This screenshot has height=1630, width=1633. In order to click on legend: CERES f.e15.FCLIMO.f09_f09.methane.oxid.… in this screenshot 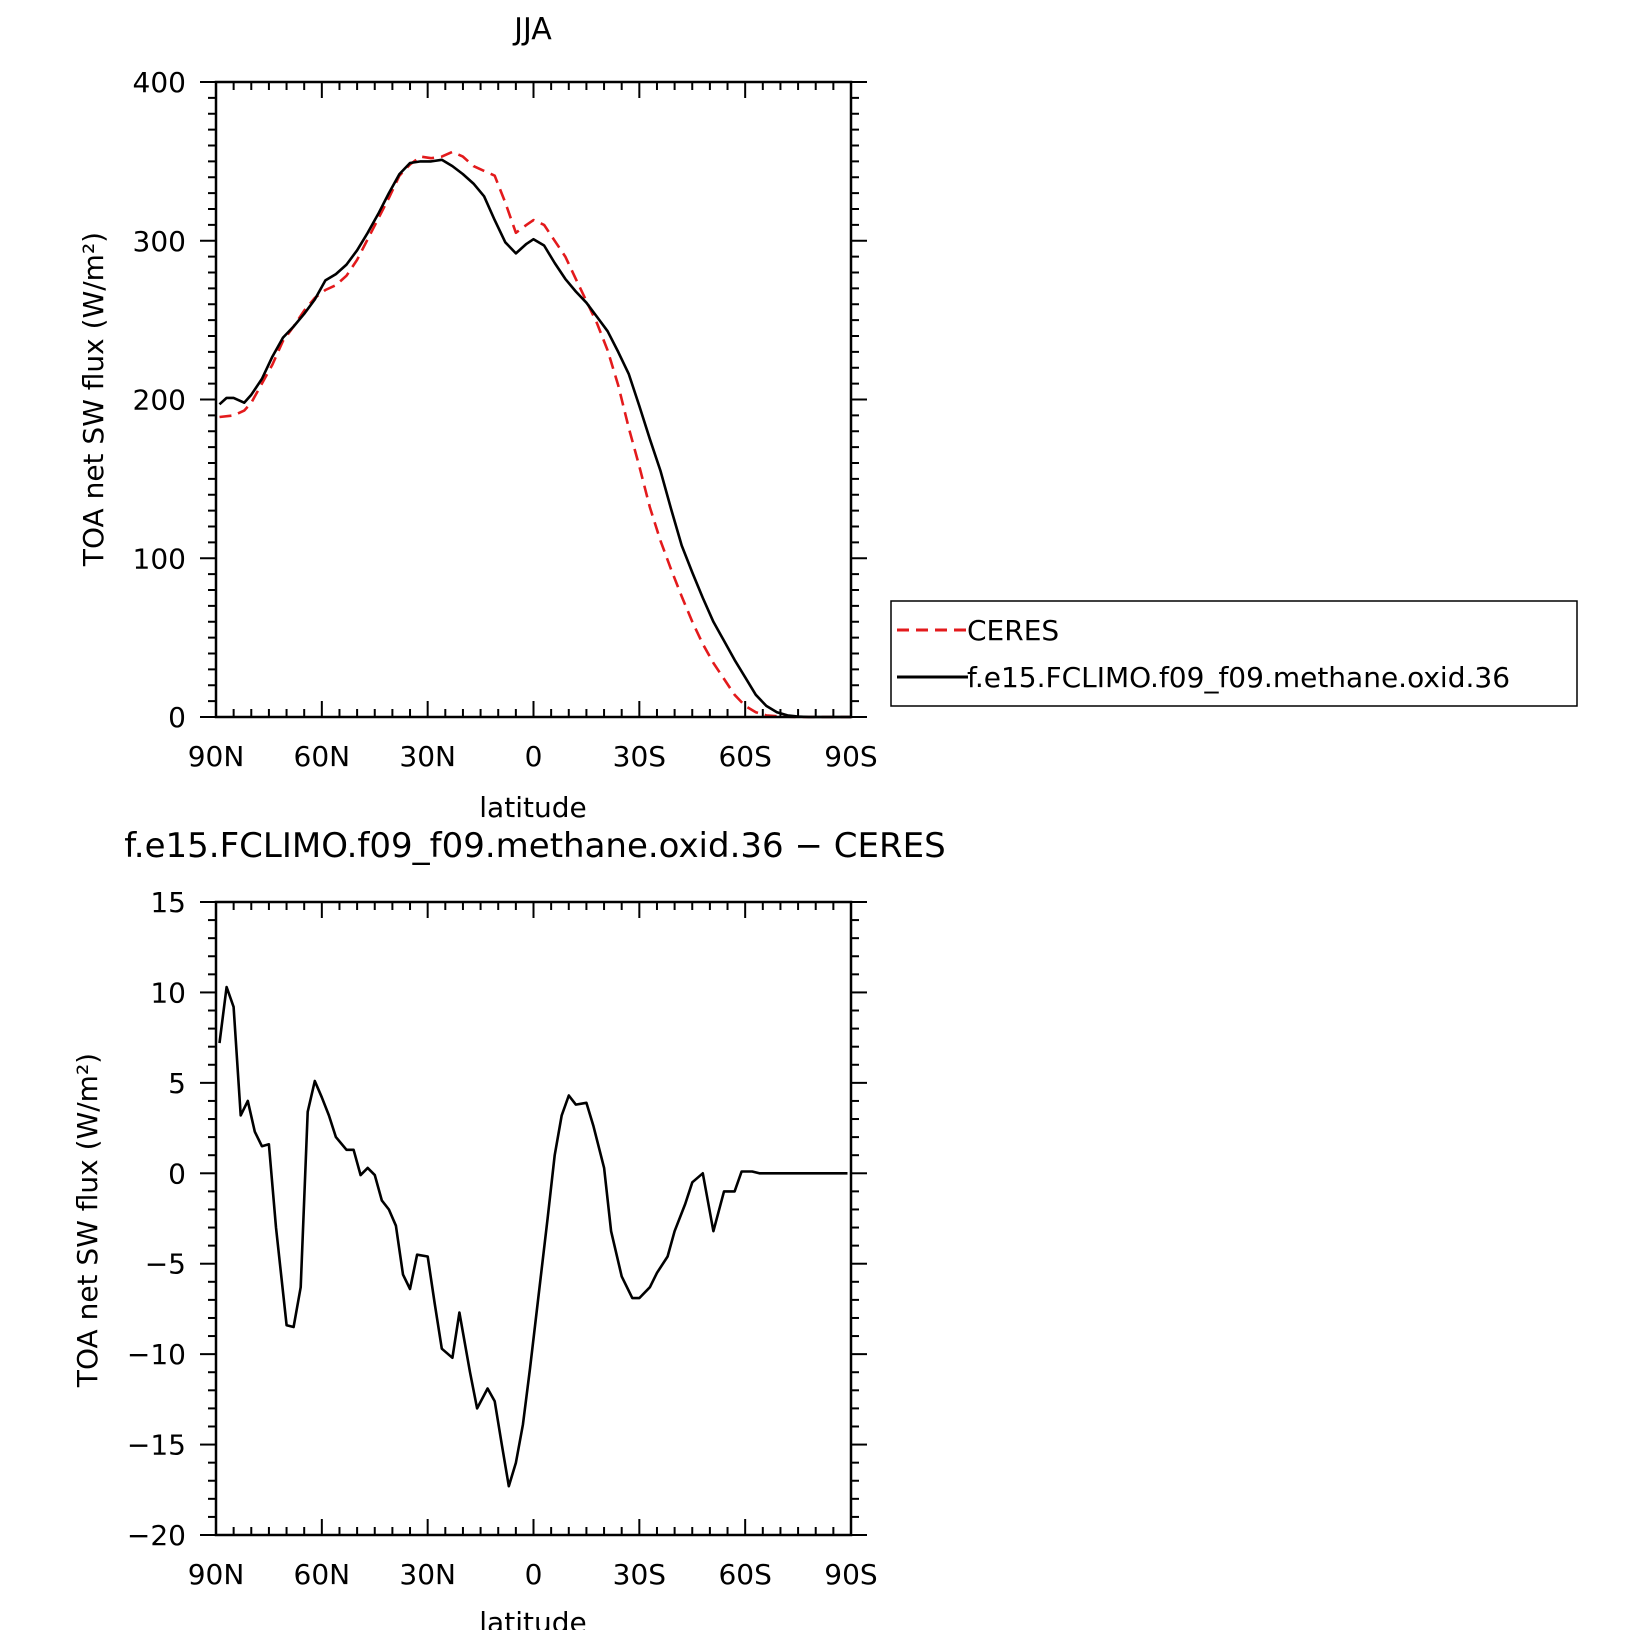, I will do `click(1234, 653)`.